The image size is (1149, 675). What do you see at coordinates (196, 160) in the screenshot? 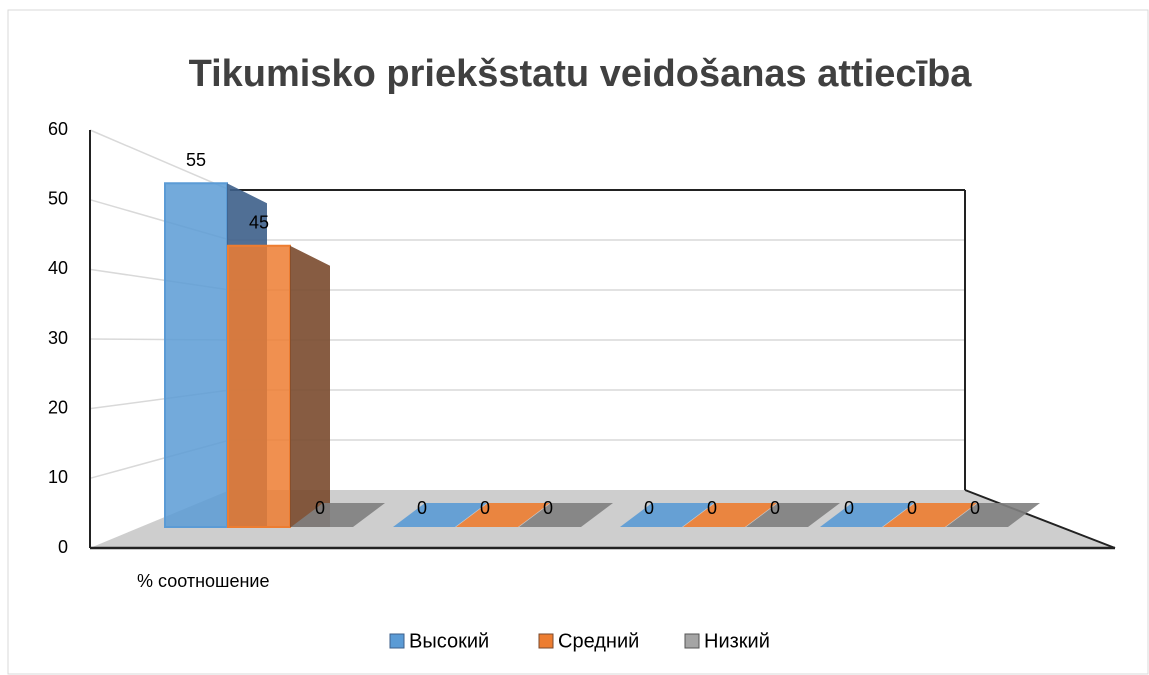
I see `data-label: 55` at bounding box center [196, 160].